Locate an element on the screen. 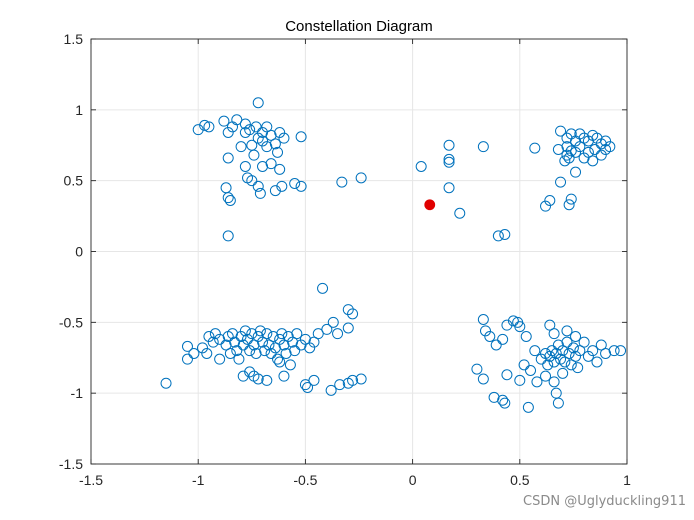 This screenshot has height=520, width=694. x-tick-label: -1 is located at coordinates (198, 480).